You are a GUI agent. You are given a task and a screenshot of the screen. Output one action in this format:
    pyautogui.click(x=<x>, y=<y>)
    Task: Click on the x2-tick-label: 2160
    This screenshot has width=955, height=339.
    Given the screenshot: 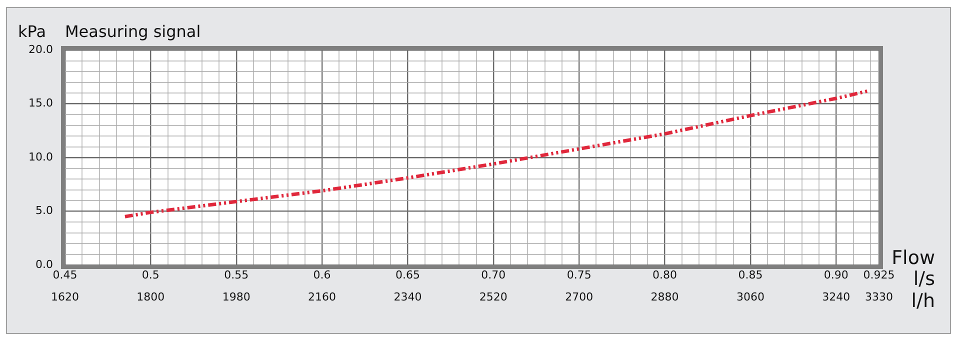 What is the action you would take?
    pyautogui.click(x=322, y=297)
    